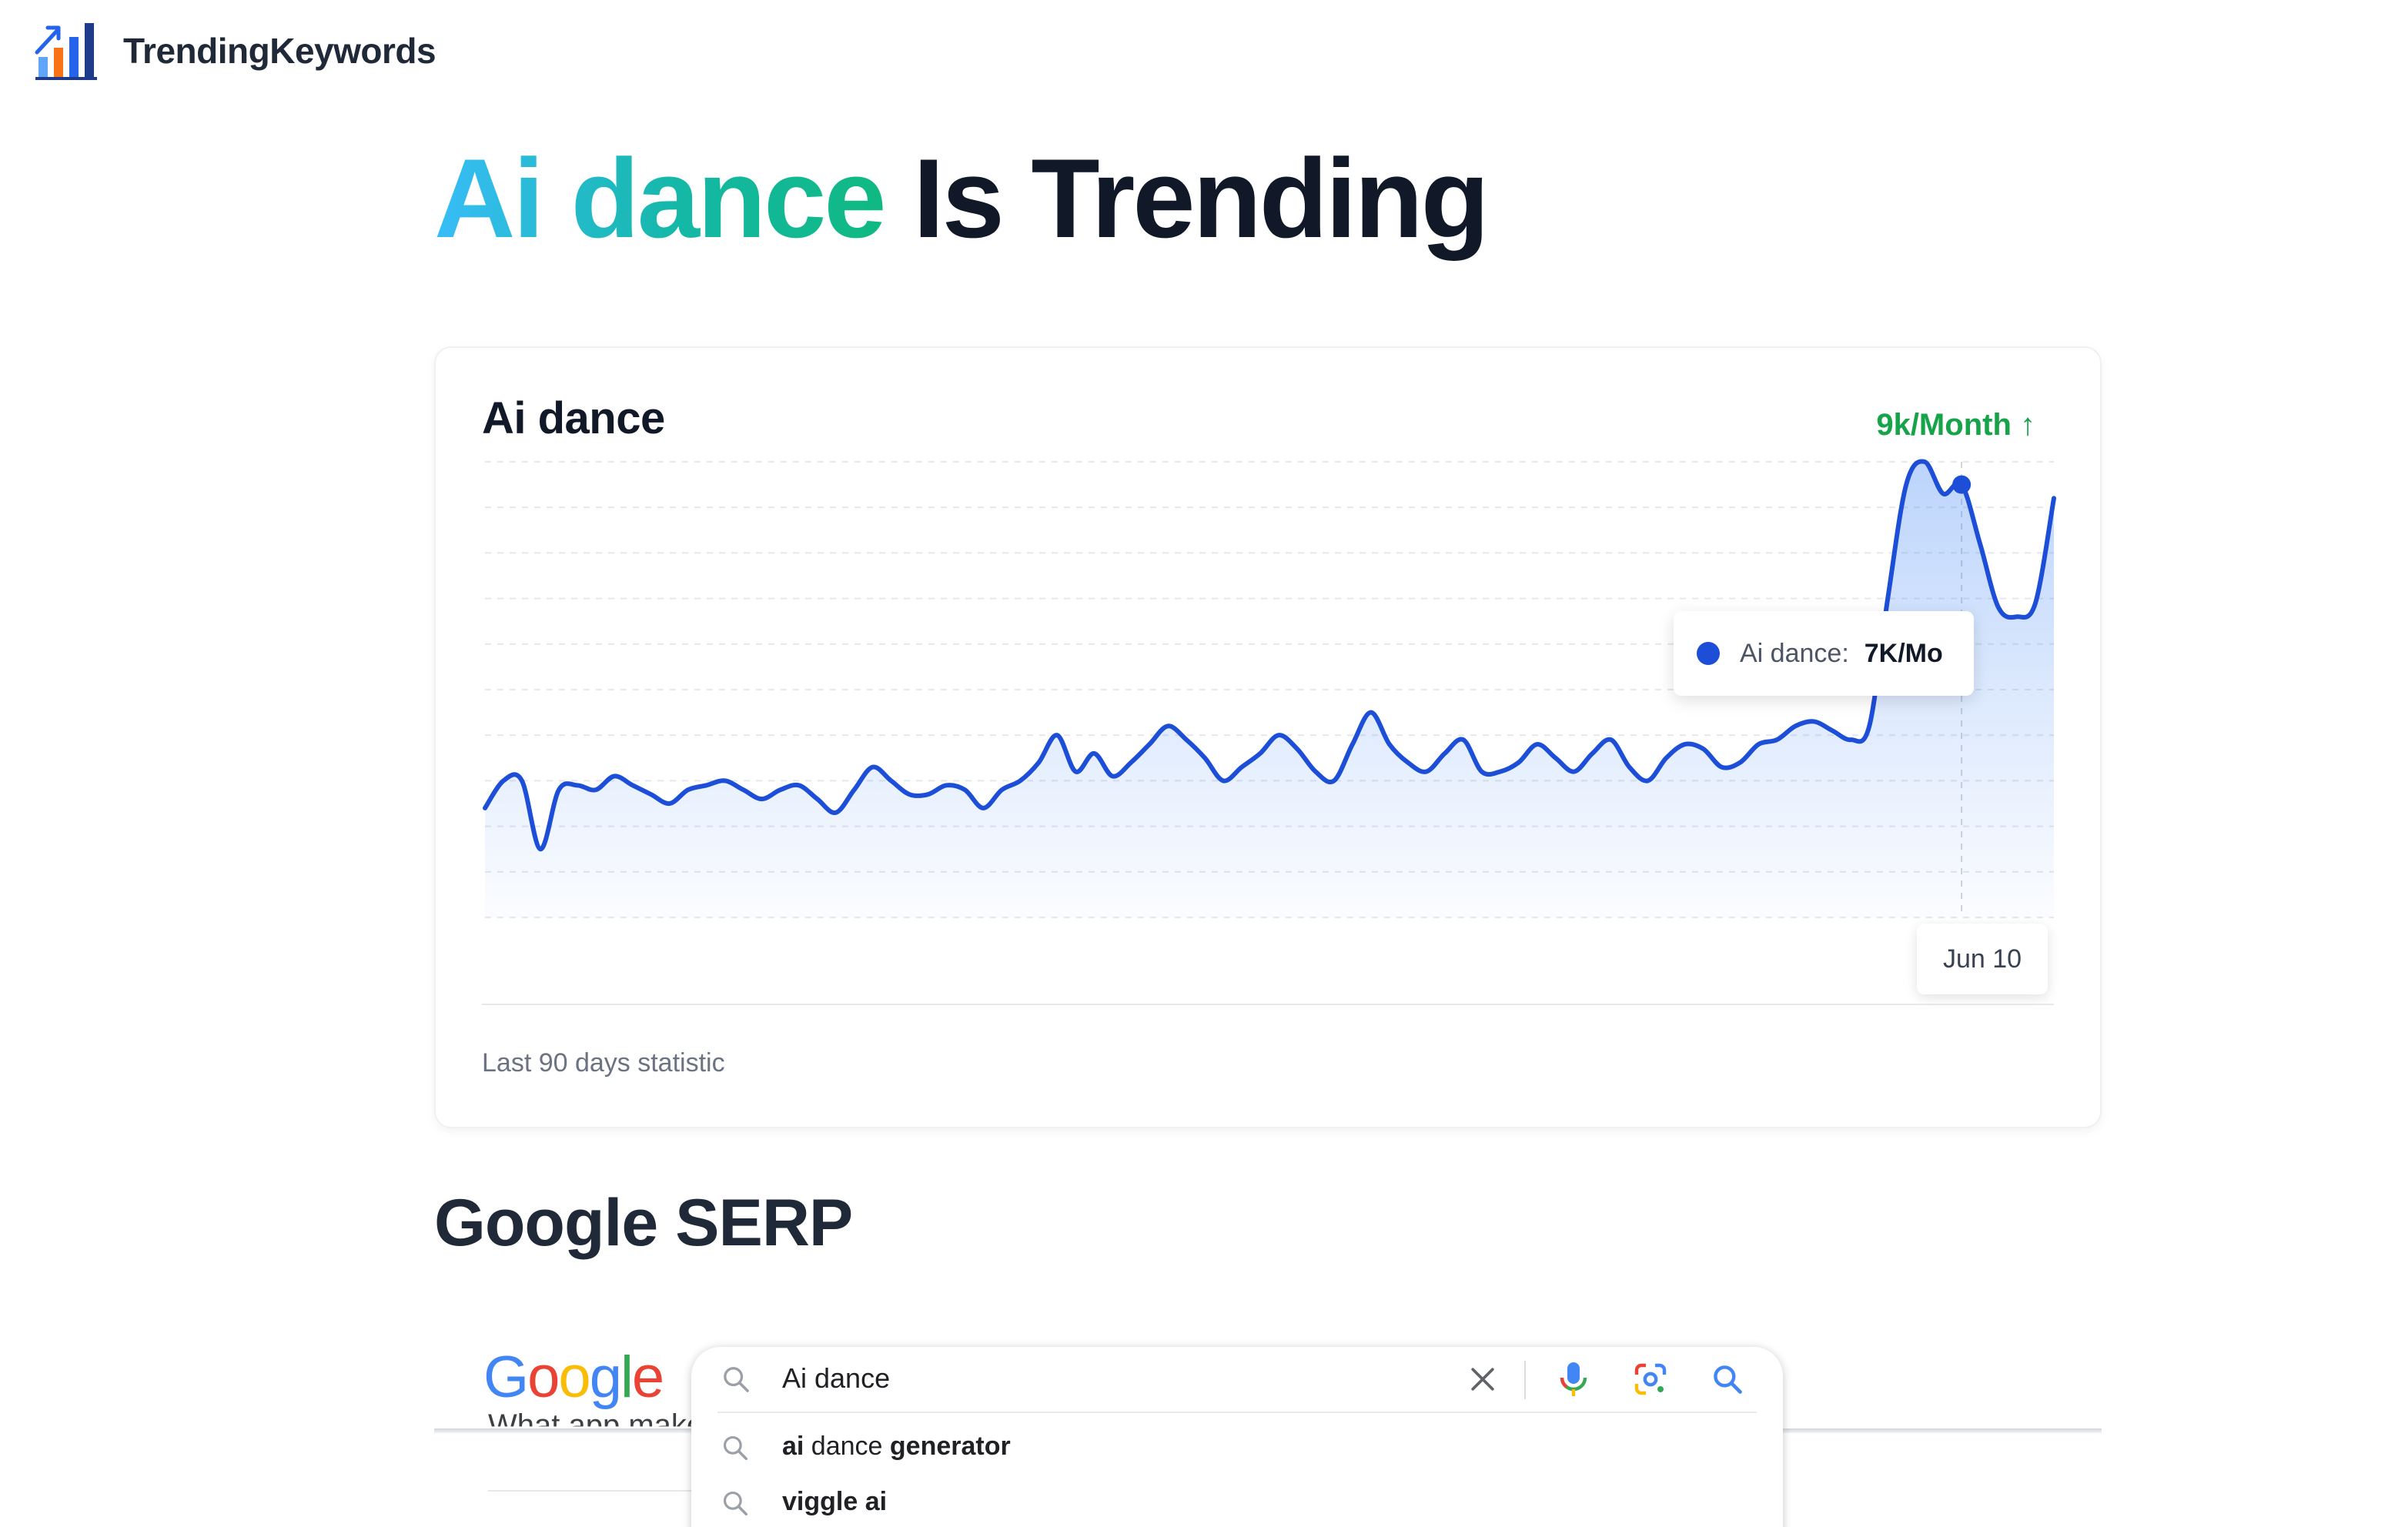  I want to click on suggestion-item: ai dance generator, so click(1237, 1448).